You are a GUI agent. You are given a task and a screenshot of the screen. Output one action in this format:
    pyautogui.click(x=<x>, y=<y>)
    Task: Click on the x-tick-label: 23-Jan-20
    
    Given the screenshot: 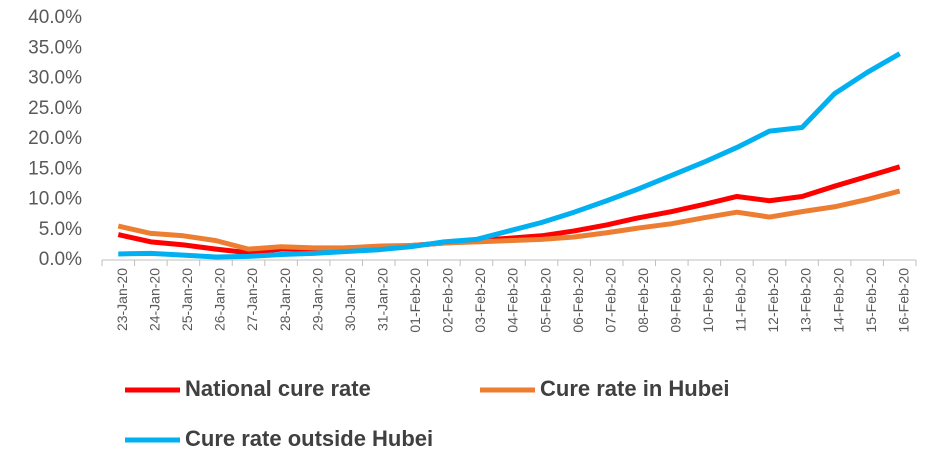 What is the action you would take?
    pyautogui.click(x=122, y=299)
    